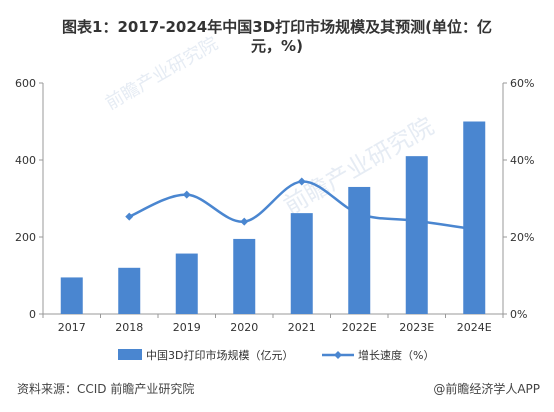 The height and width of the screenshot is (412, 554). Describe the element at coordinates (187, 327) in the screenshot. I see `x-tick-label: 2019` at that location.